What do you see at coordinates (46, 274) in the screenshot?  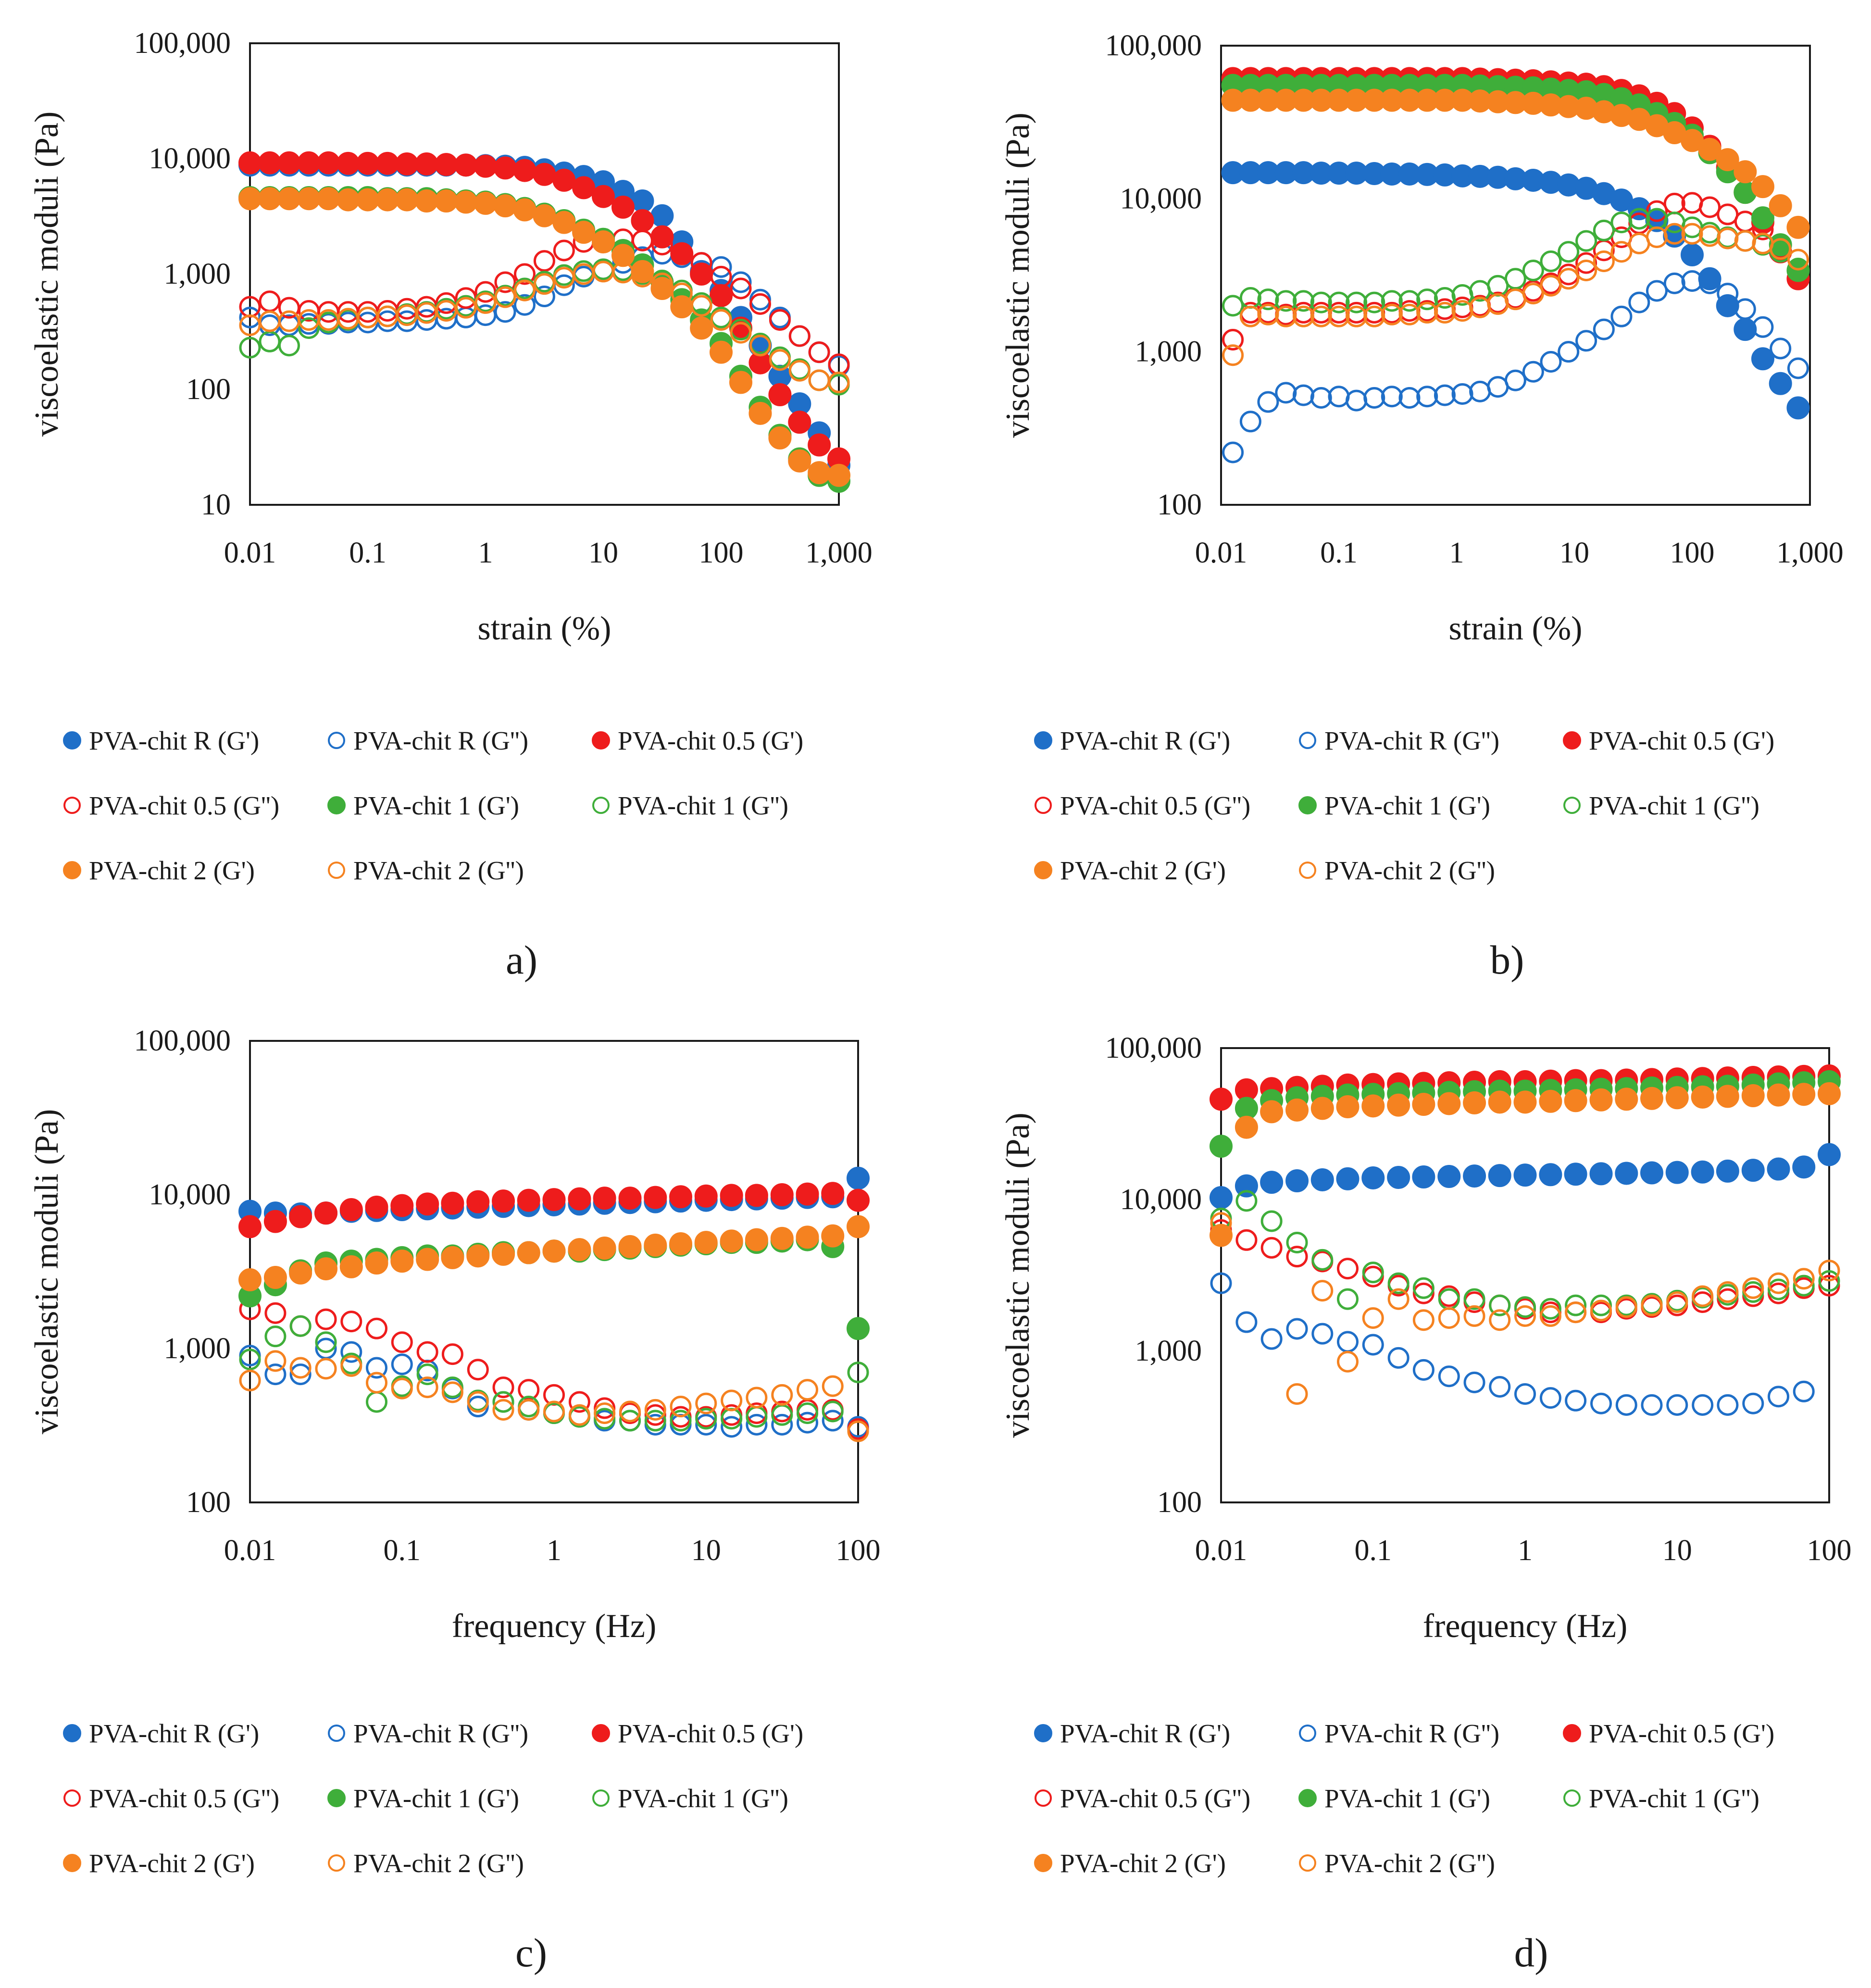 I see `y-axis-title: viscoelastic moduli (Pa)` at bounding box center [46, 274].